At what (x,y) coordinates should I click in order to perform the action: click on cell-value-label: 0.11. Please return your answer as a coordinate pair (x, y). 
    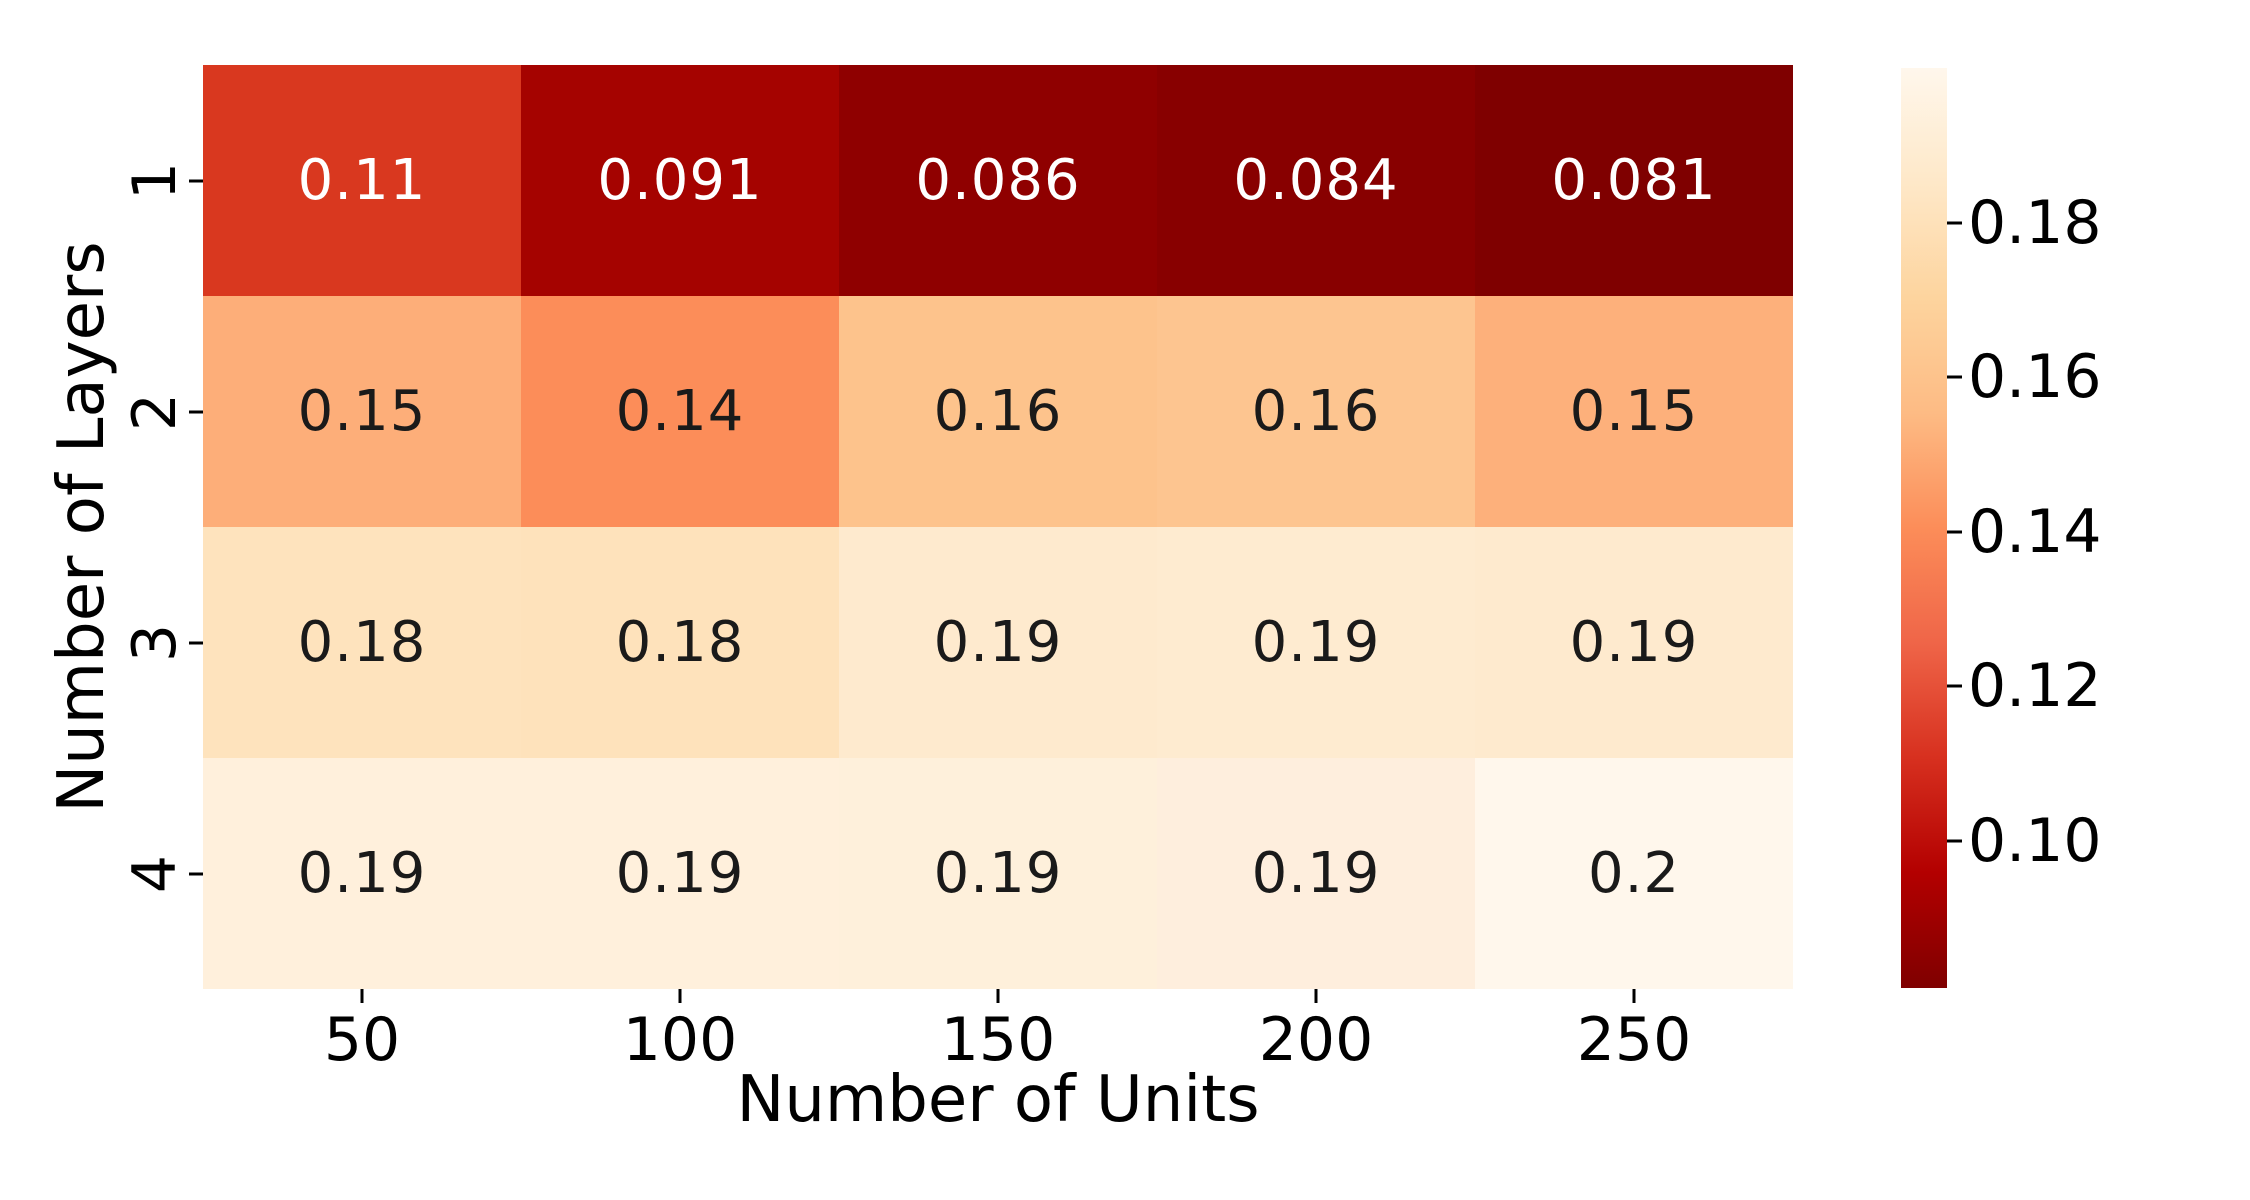
    Looking at the image, I should click on (362, 180).